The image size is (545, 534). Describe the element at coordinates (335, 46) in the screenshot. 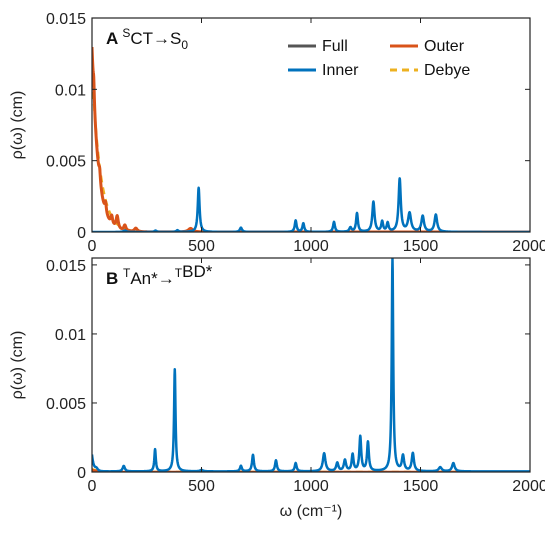

I see `legend-label-full: Full` at that location.